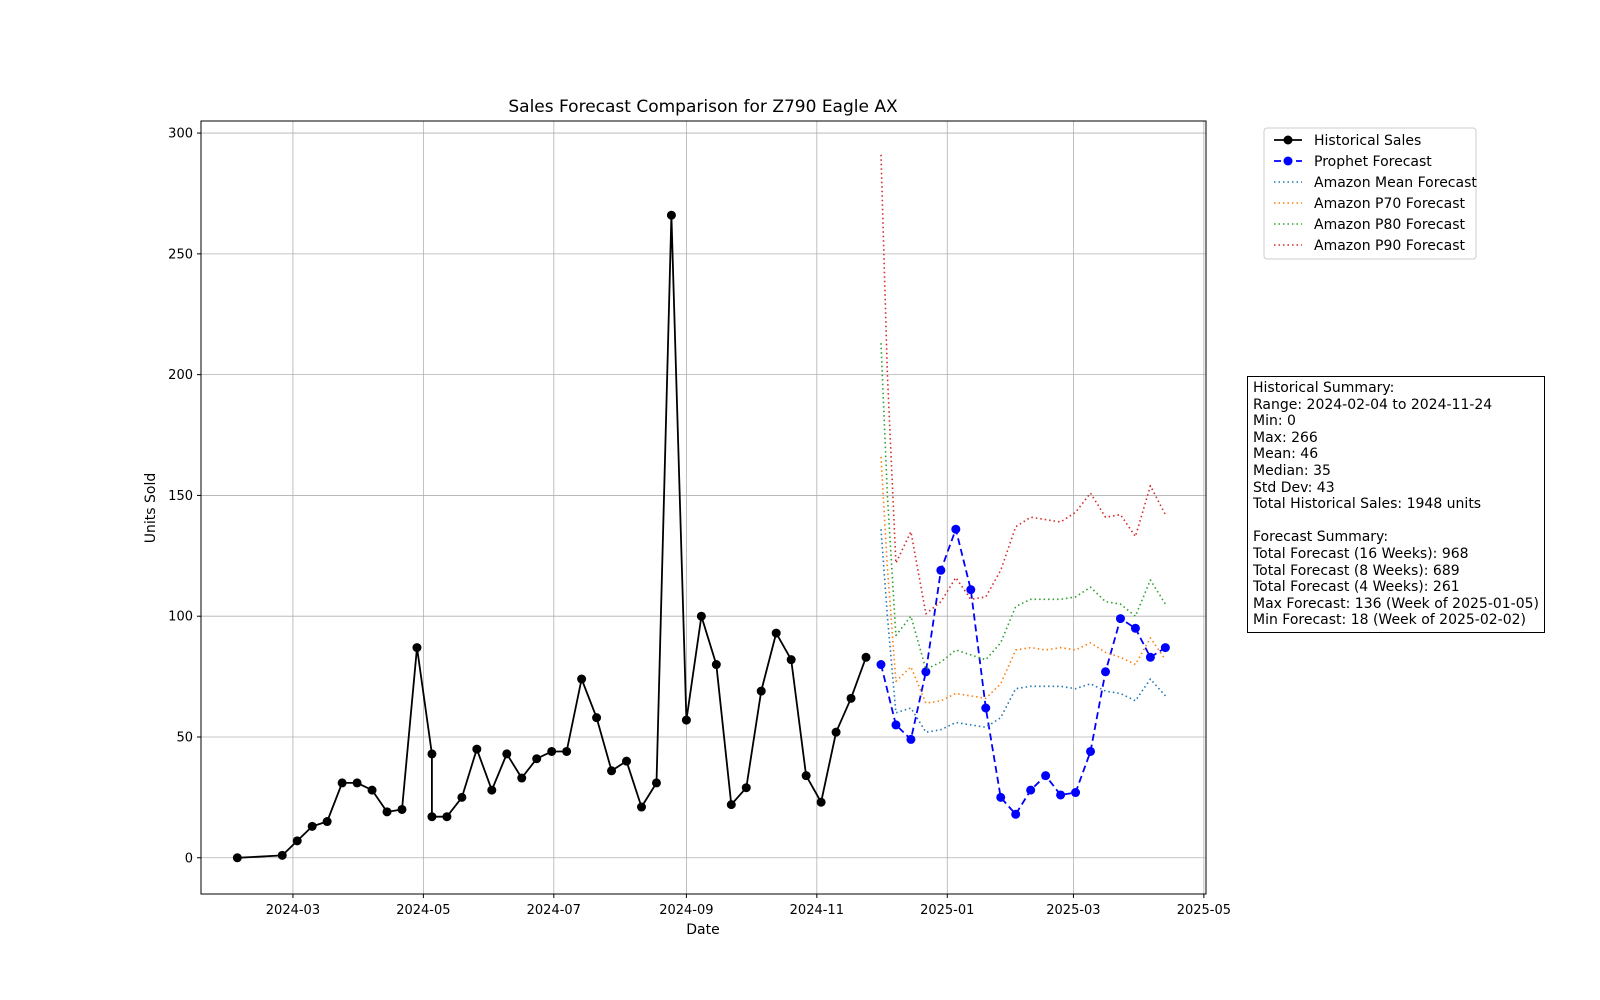  What do you see at coordinates (1204, 910) in the screenshot?
I see `x-tick-label: 2025-05` at bounding box center [1204, 910].